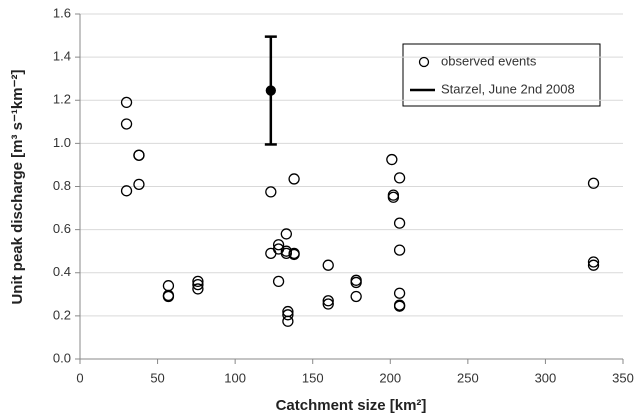 The width and height of the screenshot is (638, 418). What do you see at coordinates (424, 62) in the screenshot?
I see `legend-marker` at bounding box center [424, 62].